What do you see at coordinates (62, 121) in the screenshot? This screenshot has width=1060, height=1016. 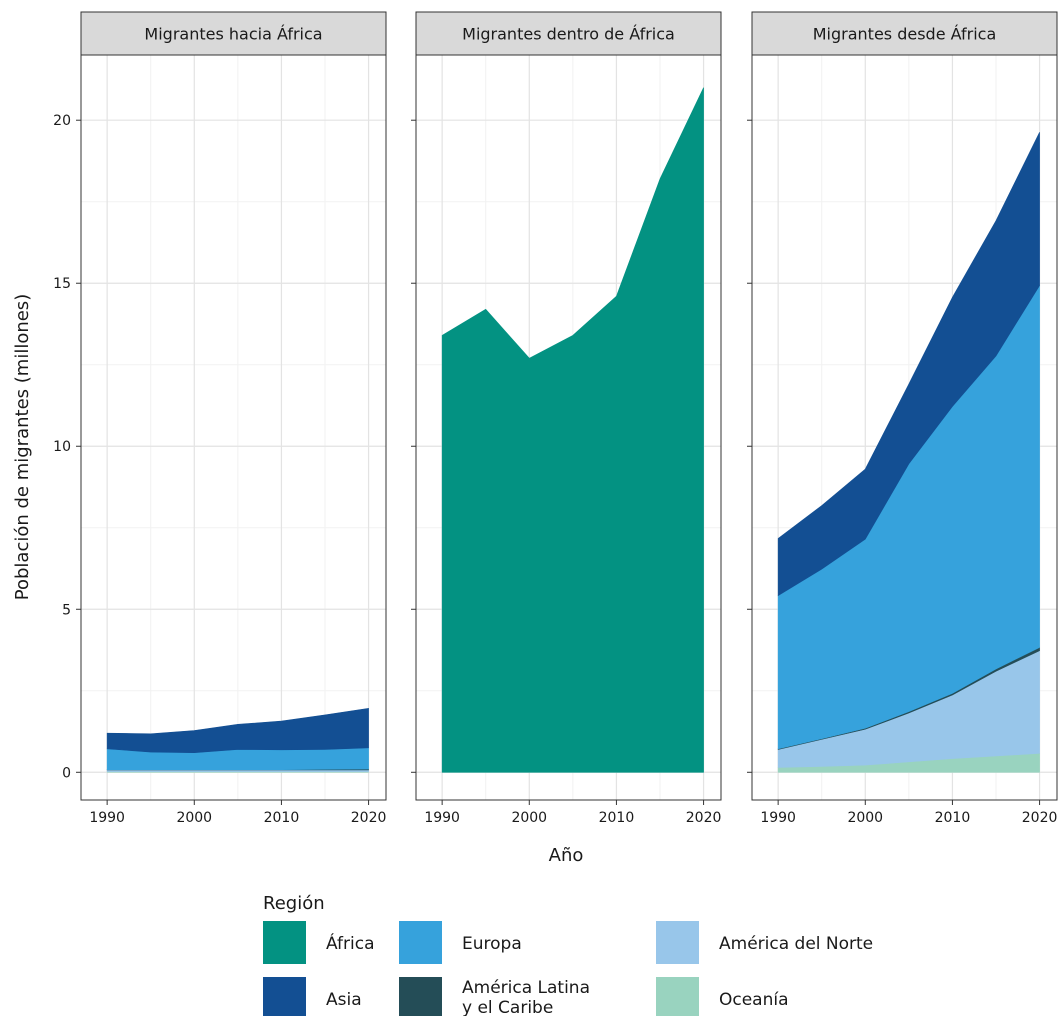 I see `y-tick-label: 20` at bounding box center [62, 121].